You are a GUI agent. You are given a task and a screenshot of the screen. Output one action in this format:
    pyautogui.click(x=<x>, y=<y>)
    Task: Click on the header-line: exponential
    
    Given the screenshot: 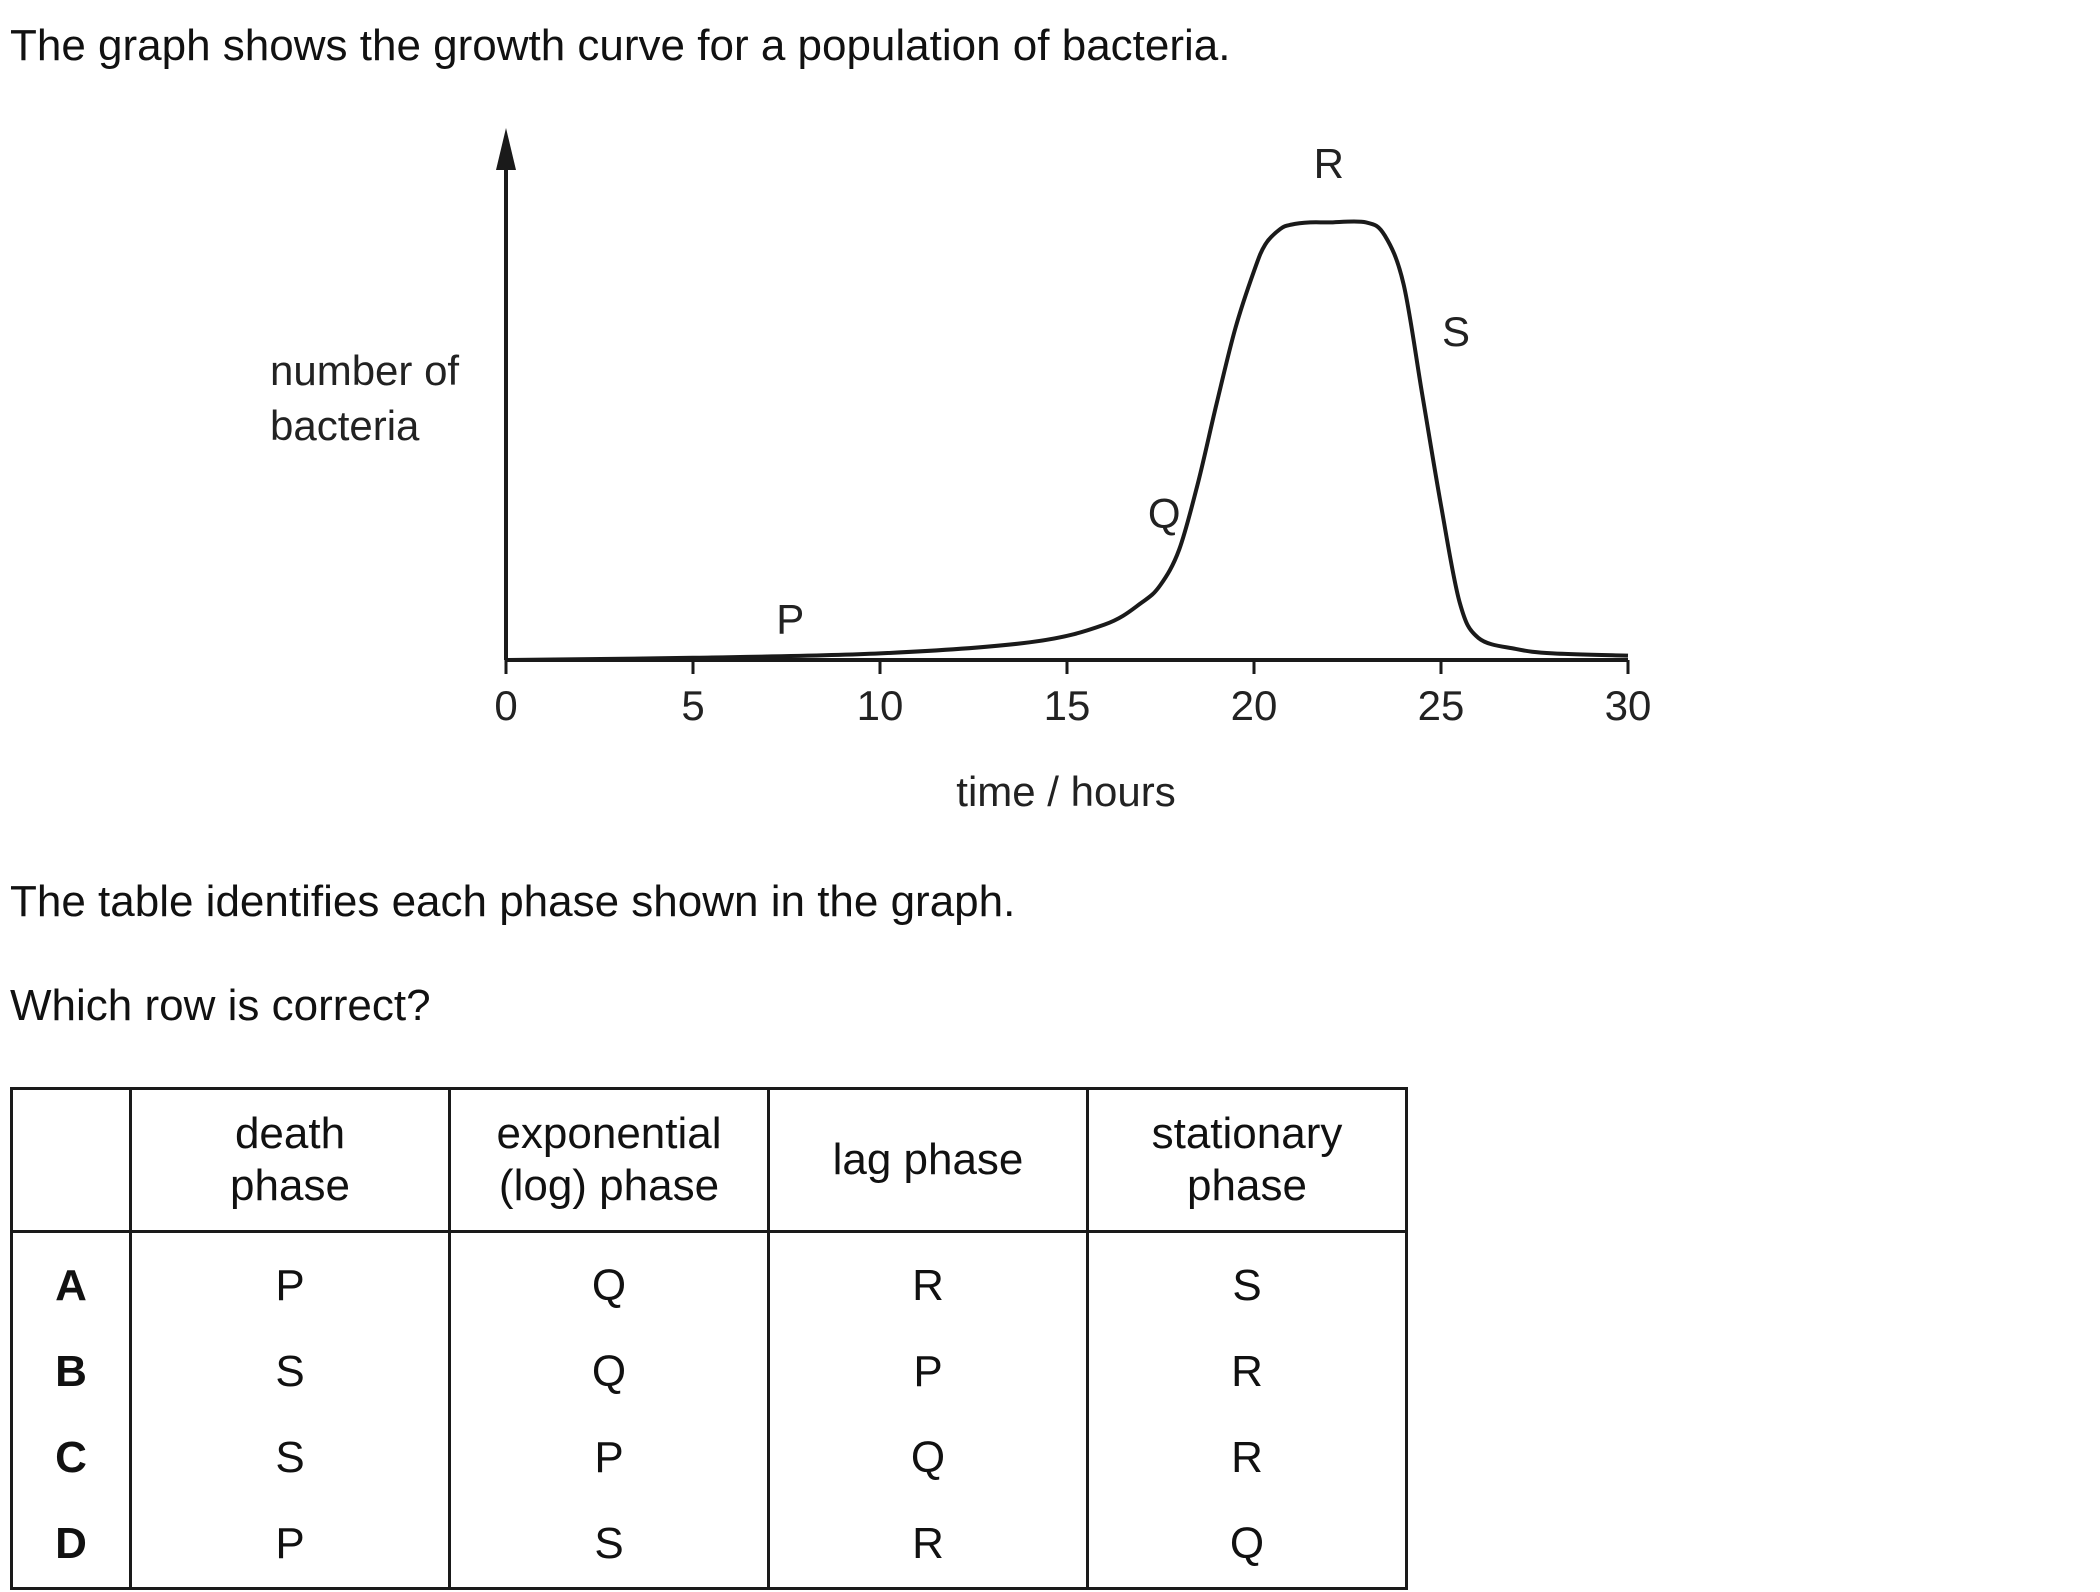 What is the action you would take?
    pyautogui.click(x=609, y=1133)
    